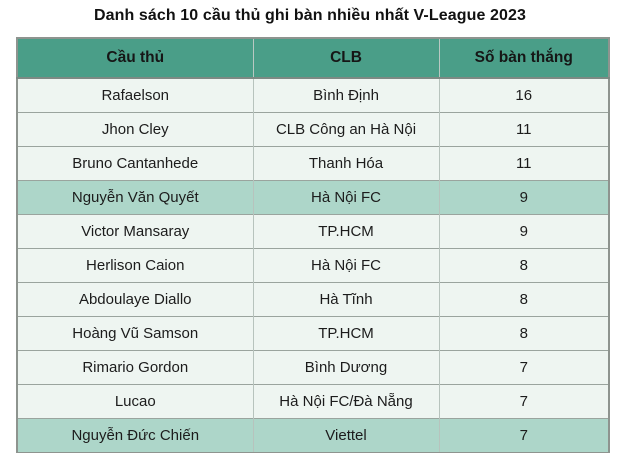  What do you see at coordinates (135, 58) in the screenshot?
I see `column-header-player: Cầu thủ` at bounding box center [135, 58].